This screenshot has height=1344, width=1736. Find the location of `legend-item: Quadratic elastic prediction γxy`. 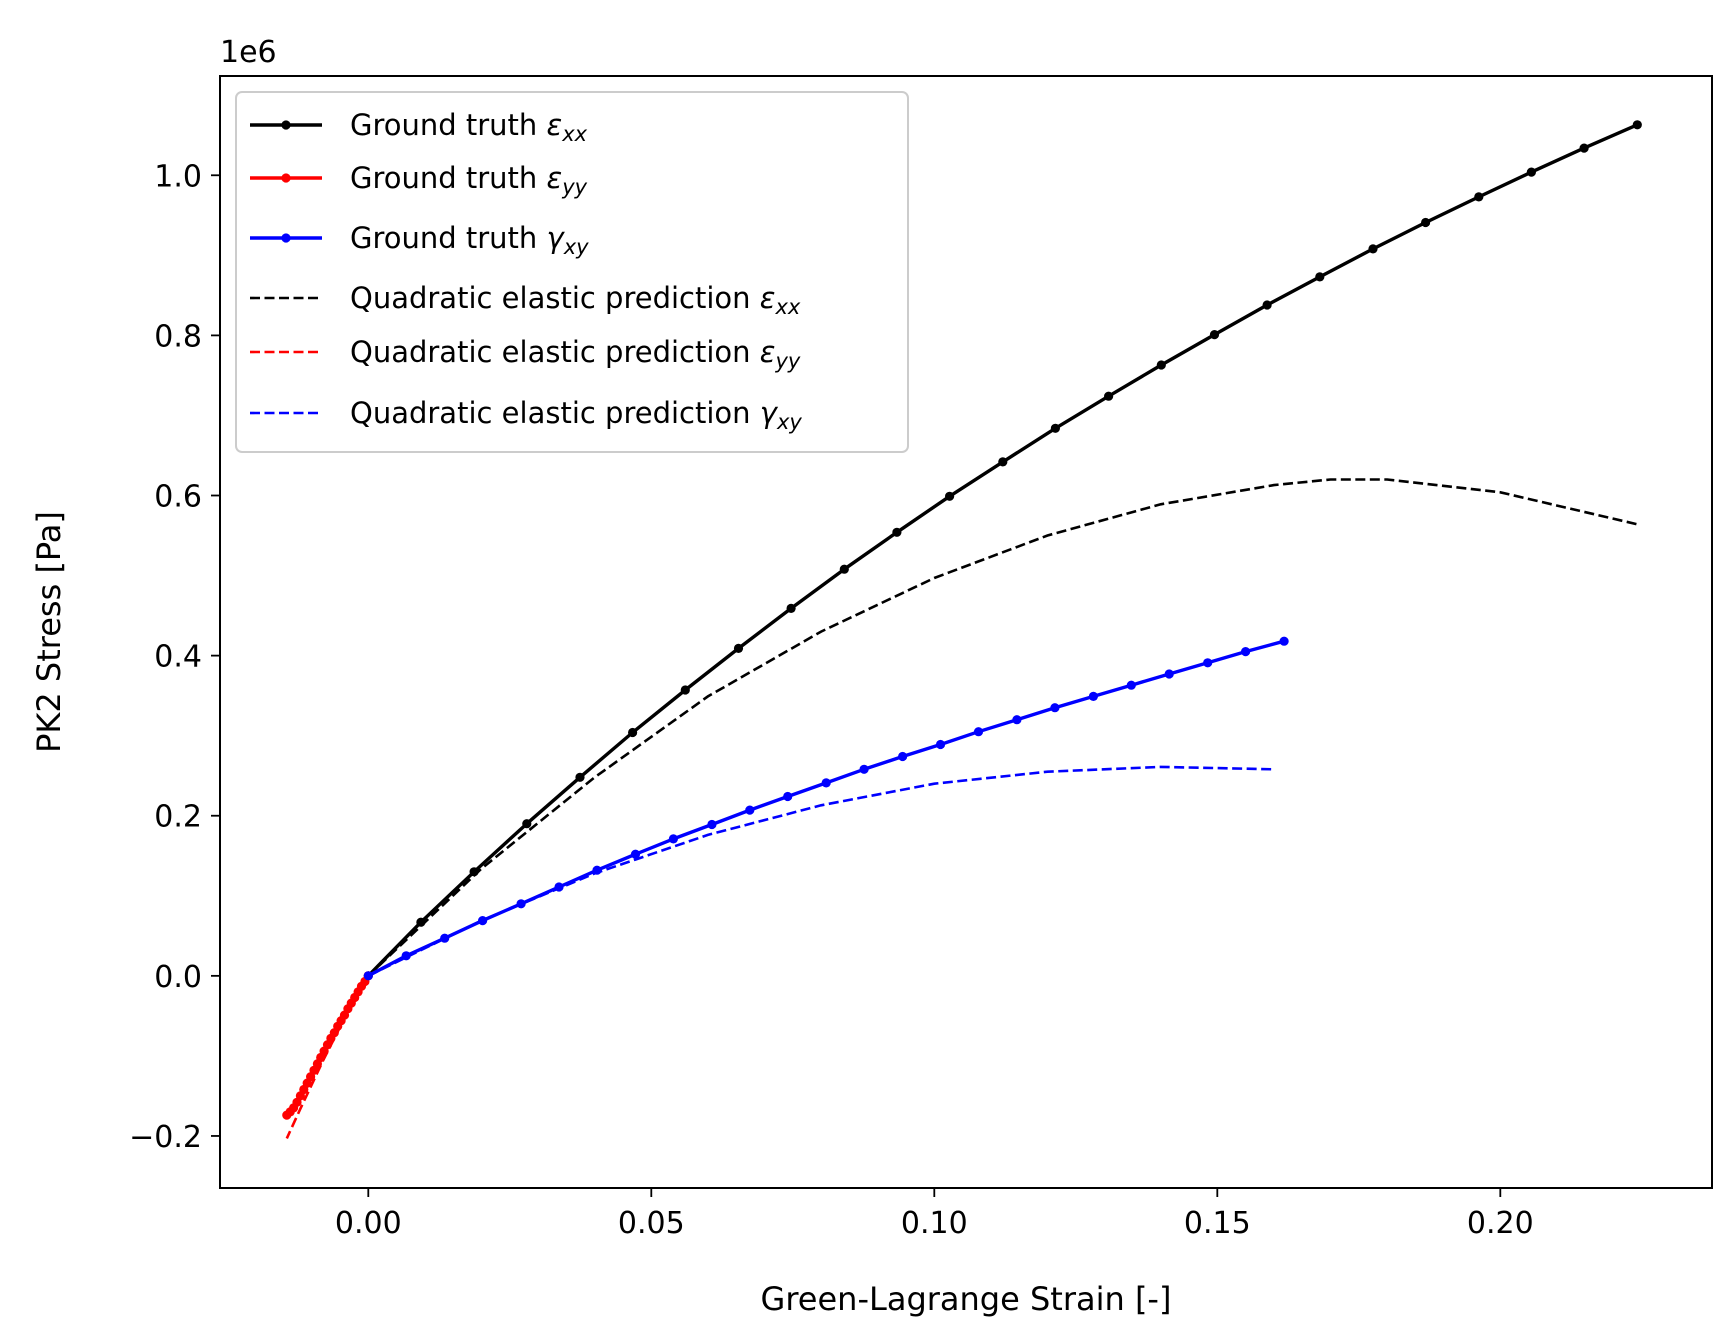

legend-item: Quadratic elastic prediction γxy is located at coordinates (526, 415).